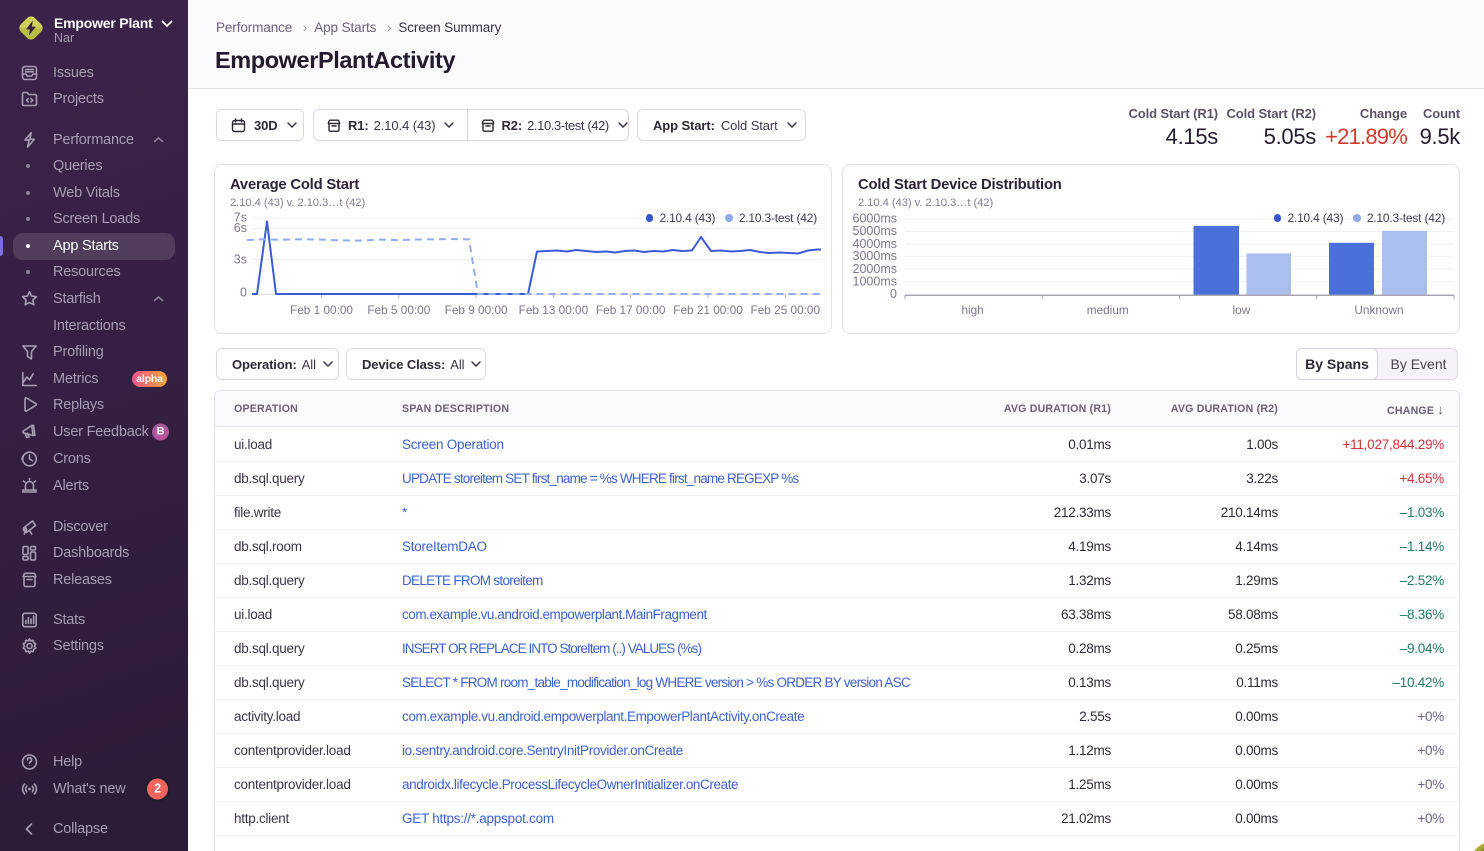 This screenshot has height=851, width=1484. What do you see at coordinates (398, 310) in the screenshot?
I see `svg-text: Feb 5 00:00` at bounding box center [398, 310].